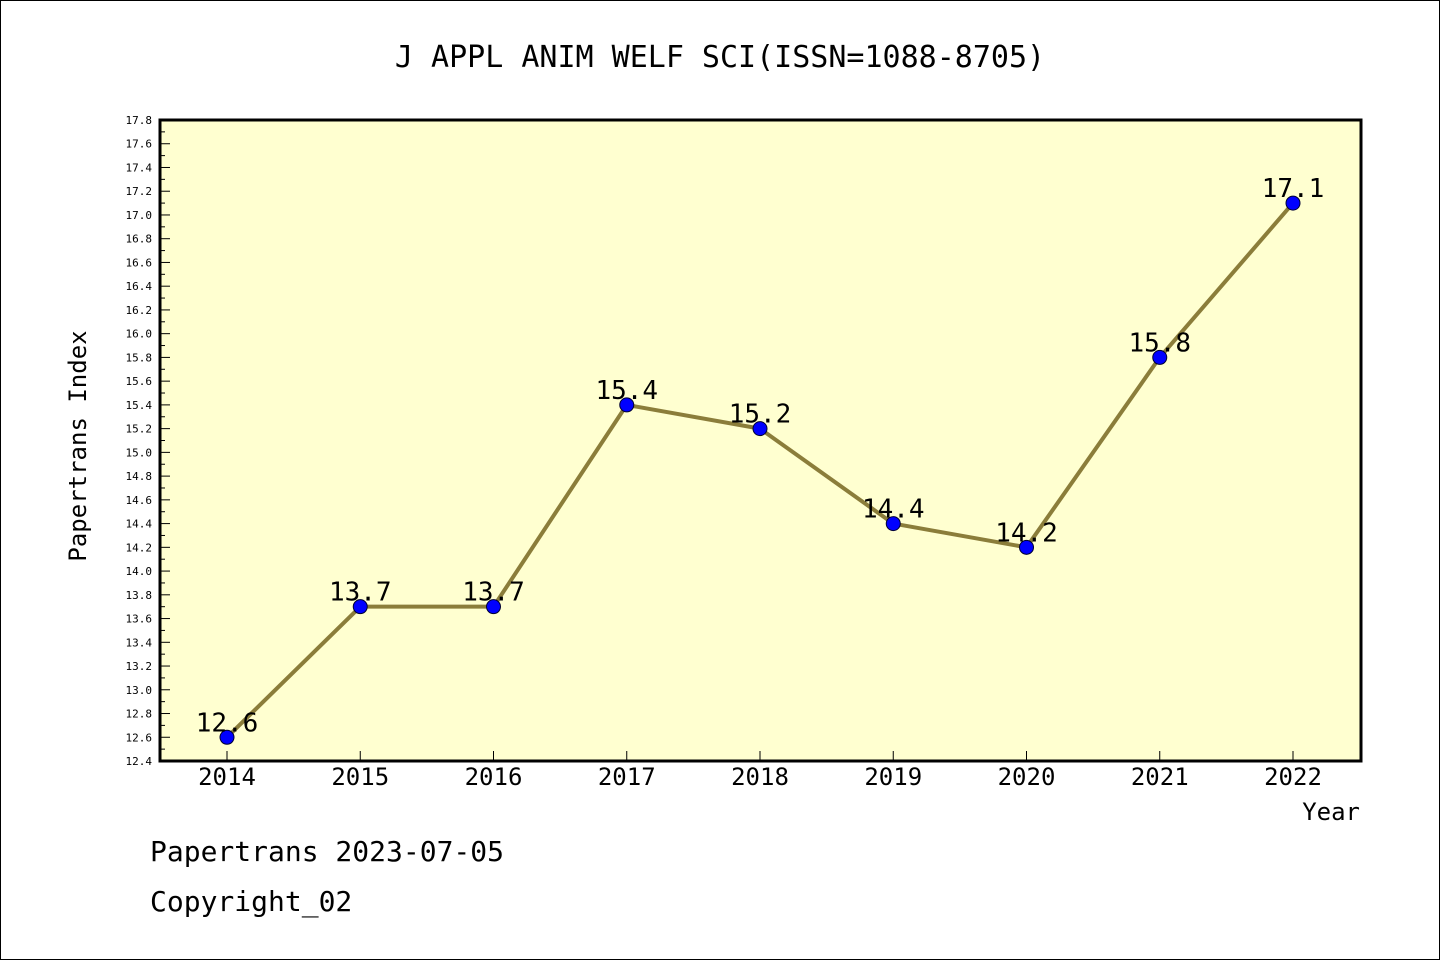 This screenshot has width=1440, height=960. Describe the element at coordinates (78, 445) in the screenshot. I see `y-axis-label: Papertrans Index` at that location.